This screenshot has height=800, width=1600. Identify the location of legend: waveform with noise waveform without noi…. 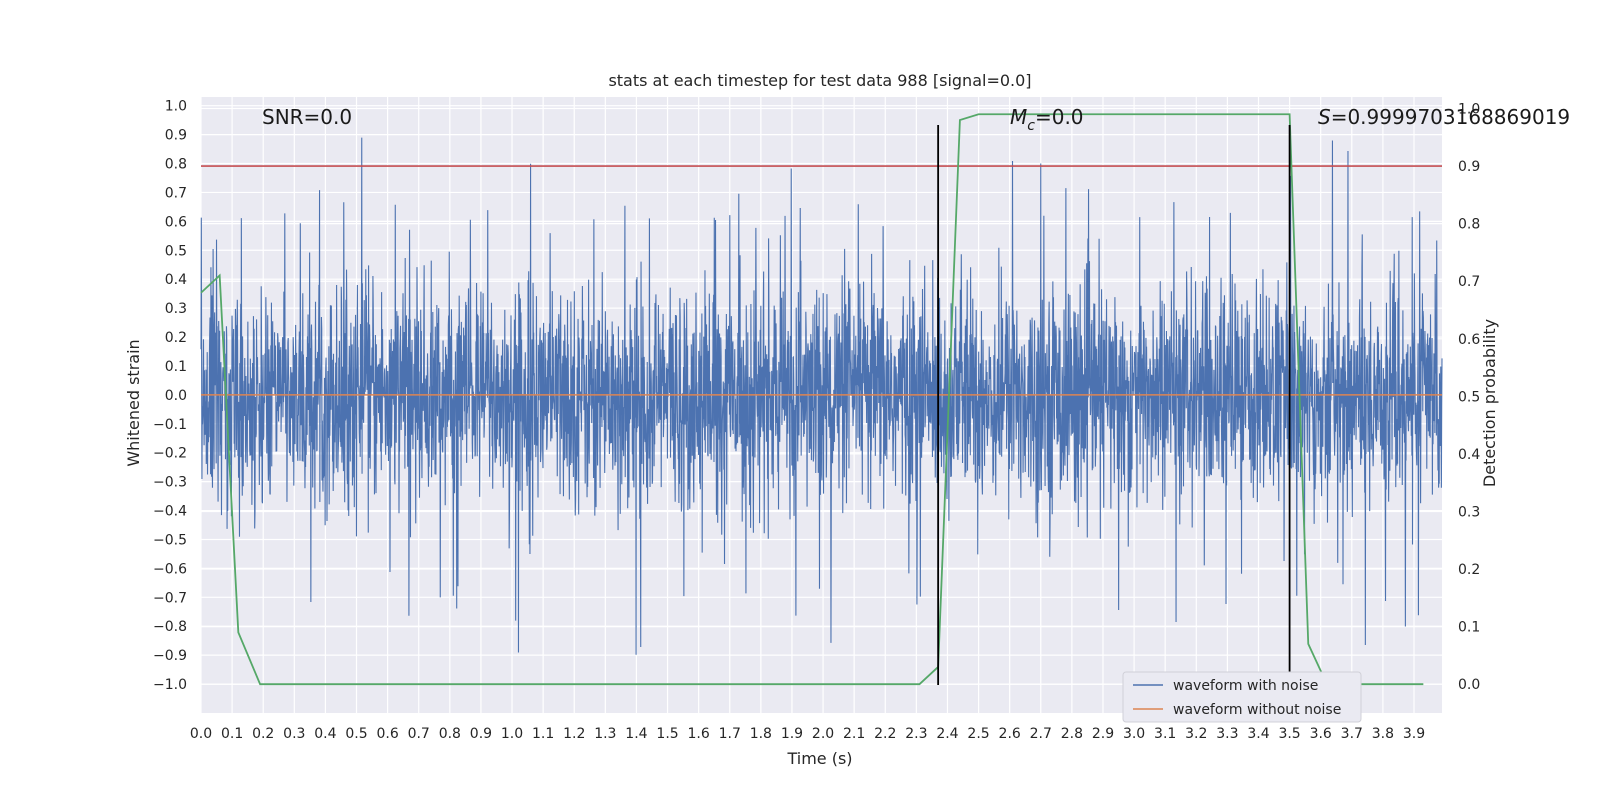
(1242, 697).